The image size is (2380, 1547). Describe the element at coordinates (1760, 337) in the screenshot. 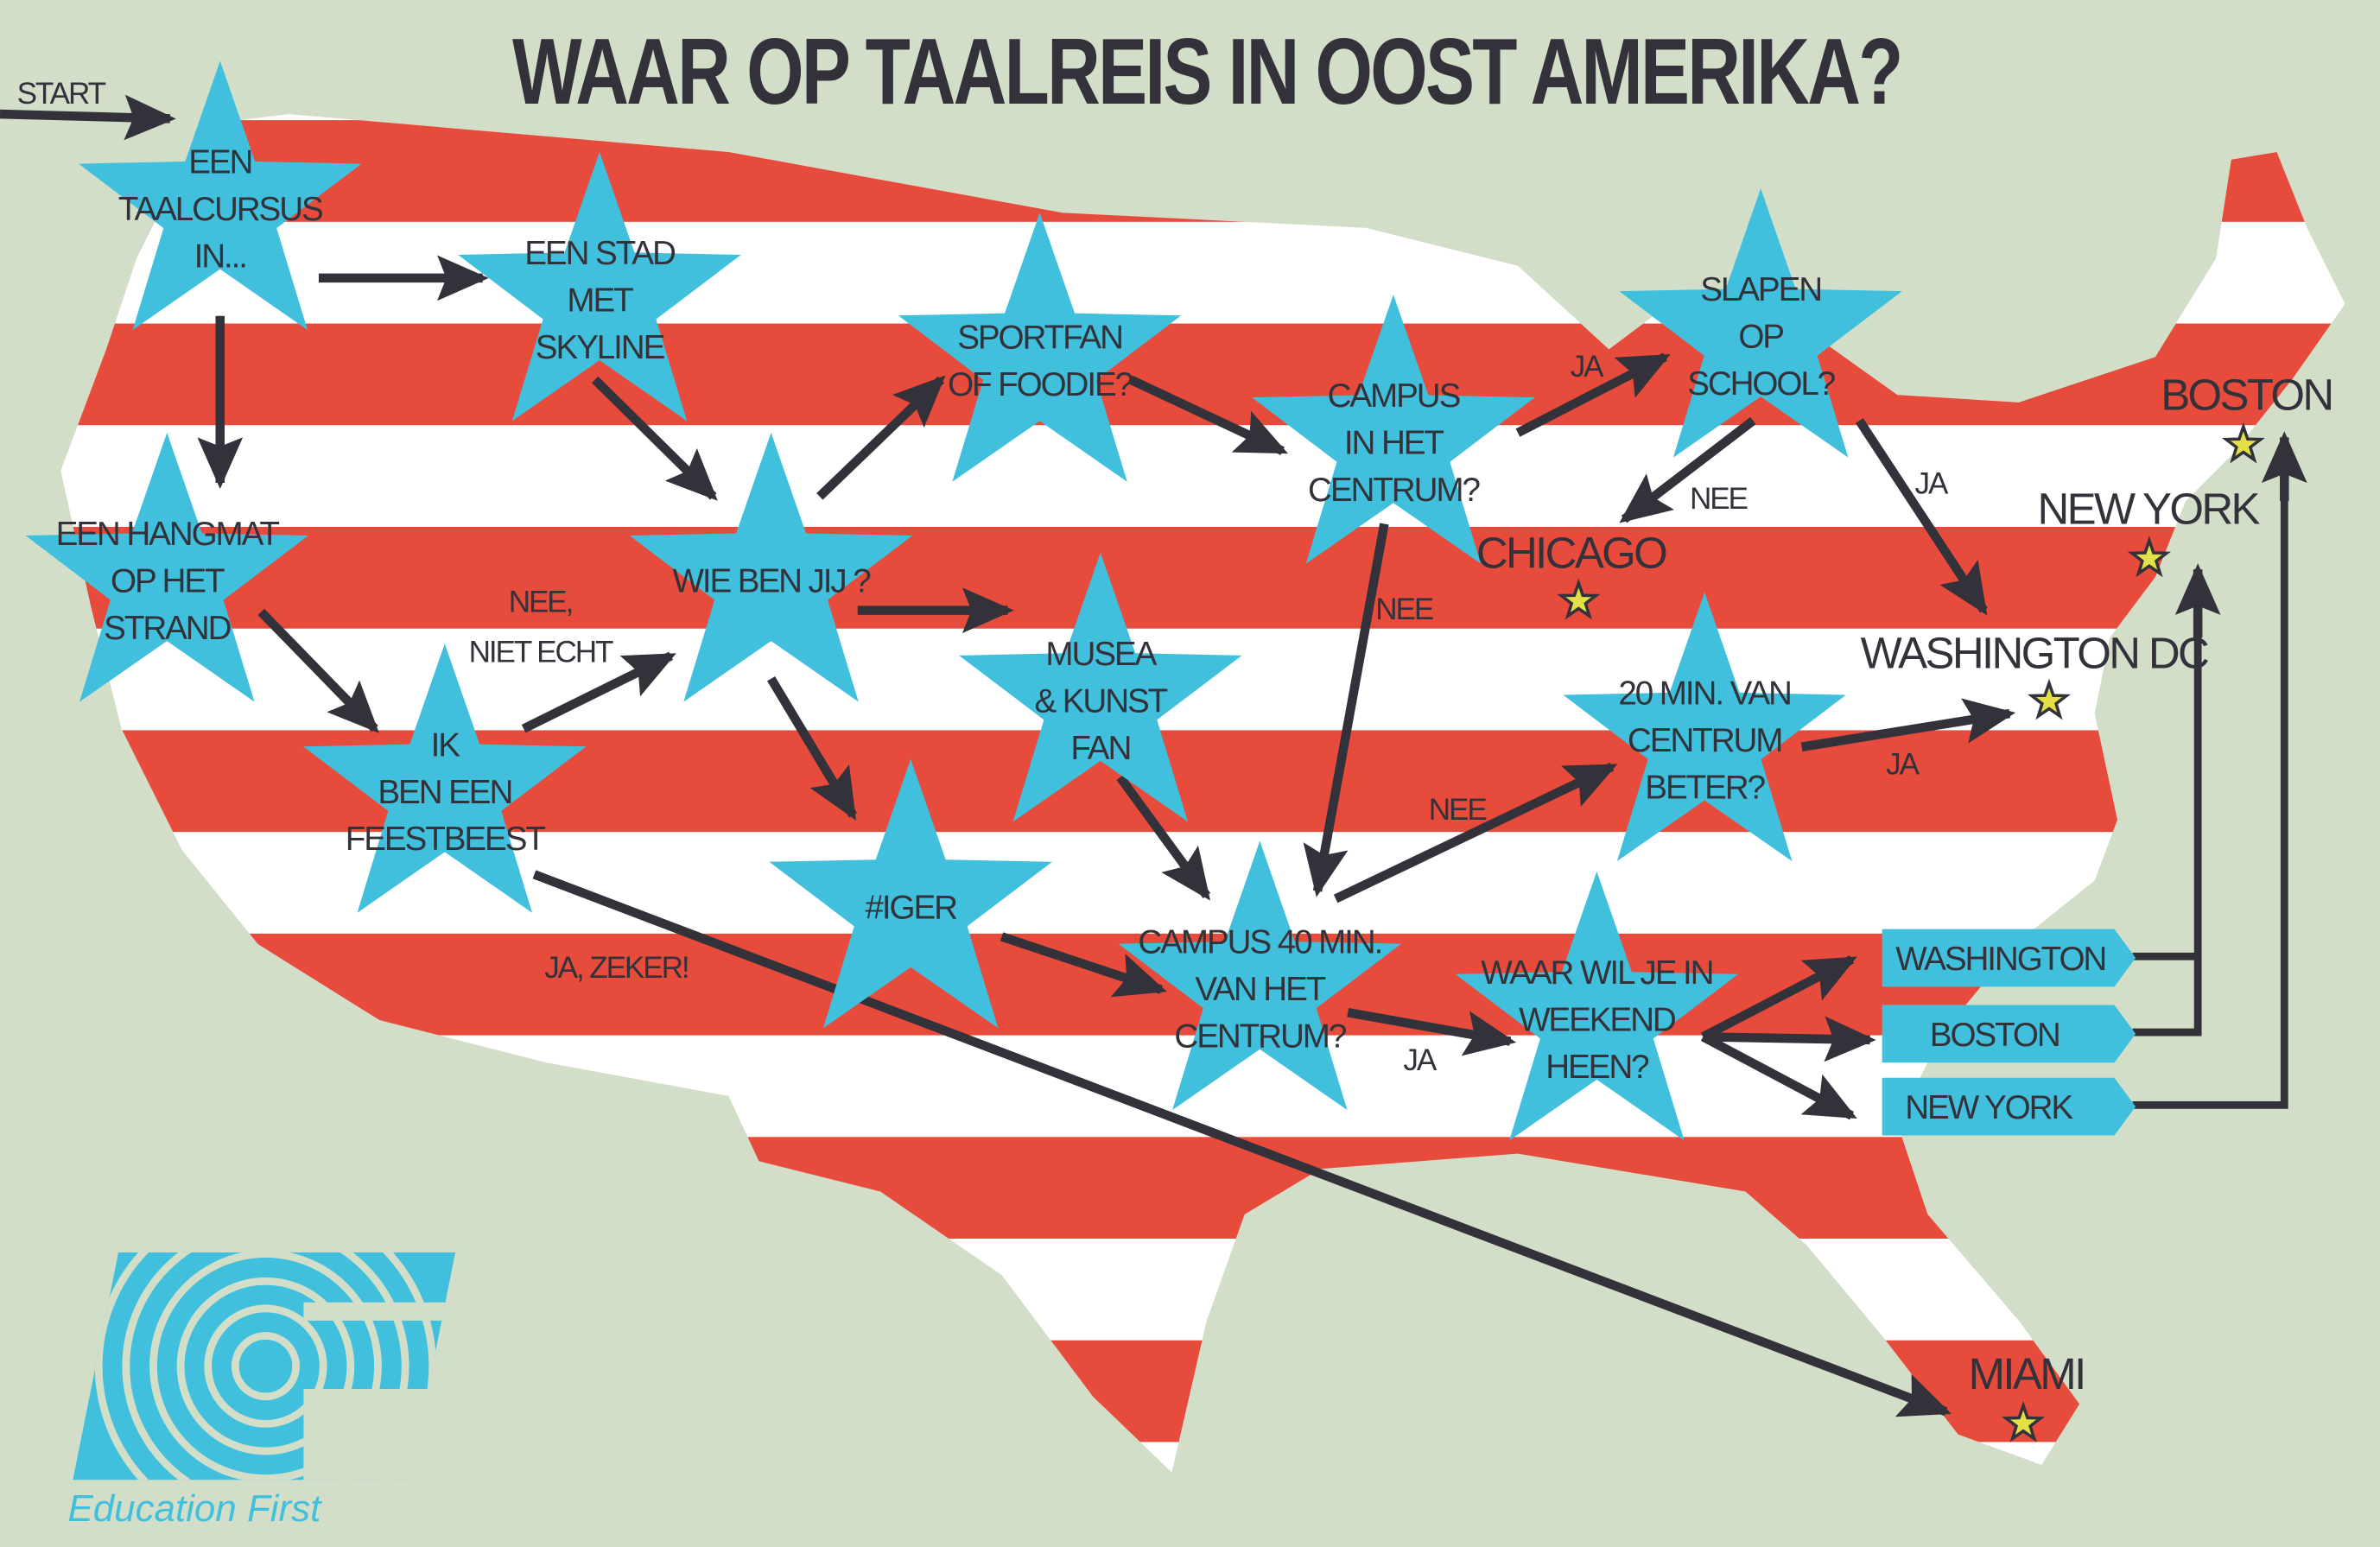

I see `star-text-line: OP` at that location.